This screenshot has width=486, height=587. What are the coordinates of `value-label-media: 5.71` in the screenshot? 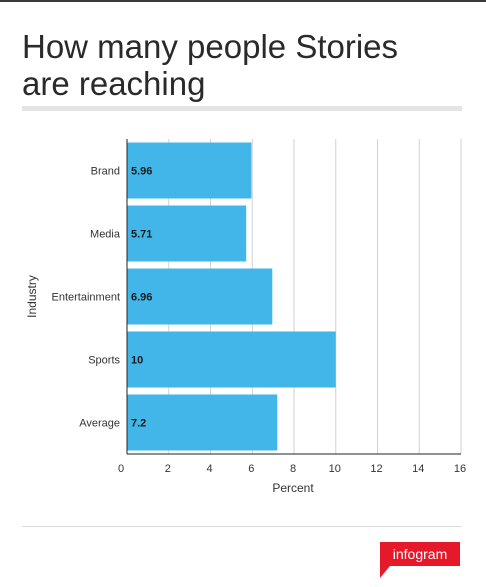 It's located at (141, 235).